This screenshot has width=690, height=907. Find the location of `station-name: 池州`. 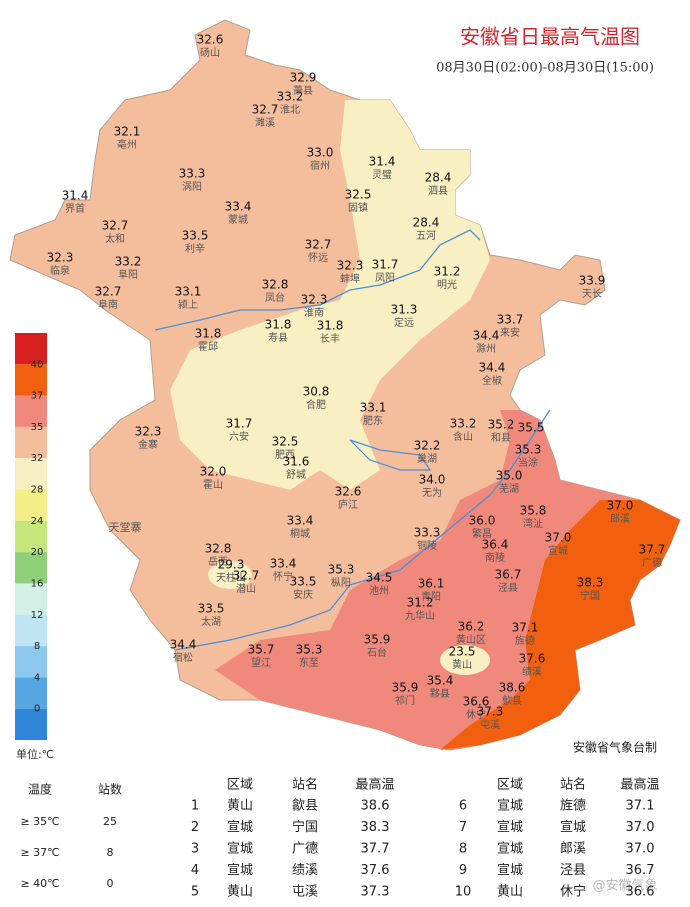

station-name: 池州 is located at coordinates (379, 590).